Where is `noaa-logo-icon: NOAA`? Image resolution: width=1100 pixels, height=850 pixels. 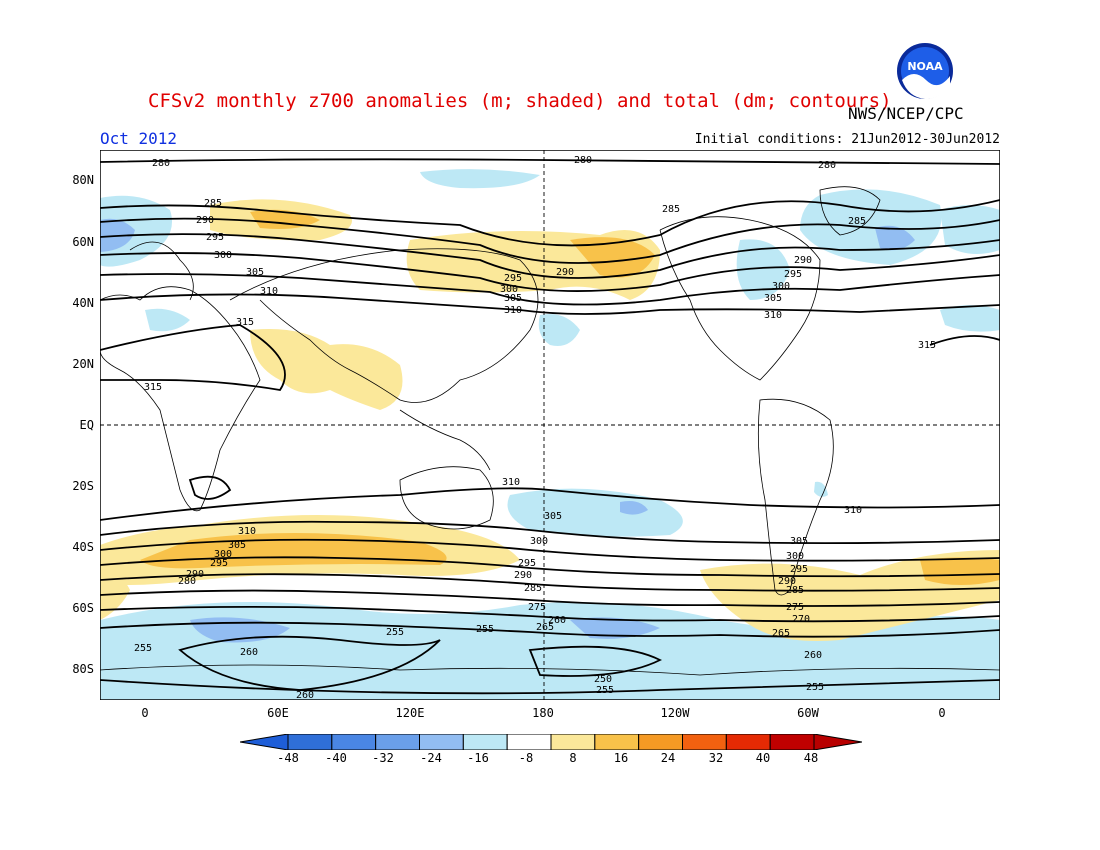
noaa-logo-icon: NOAA is located at coordinates (925, 71).